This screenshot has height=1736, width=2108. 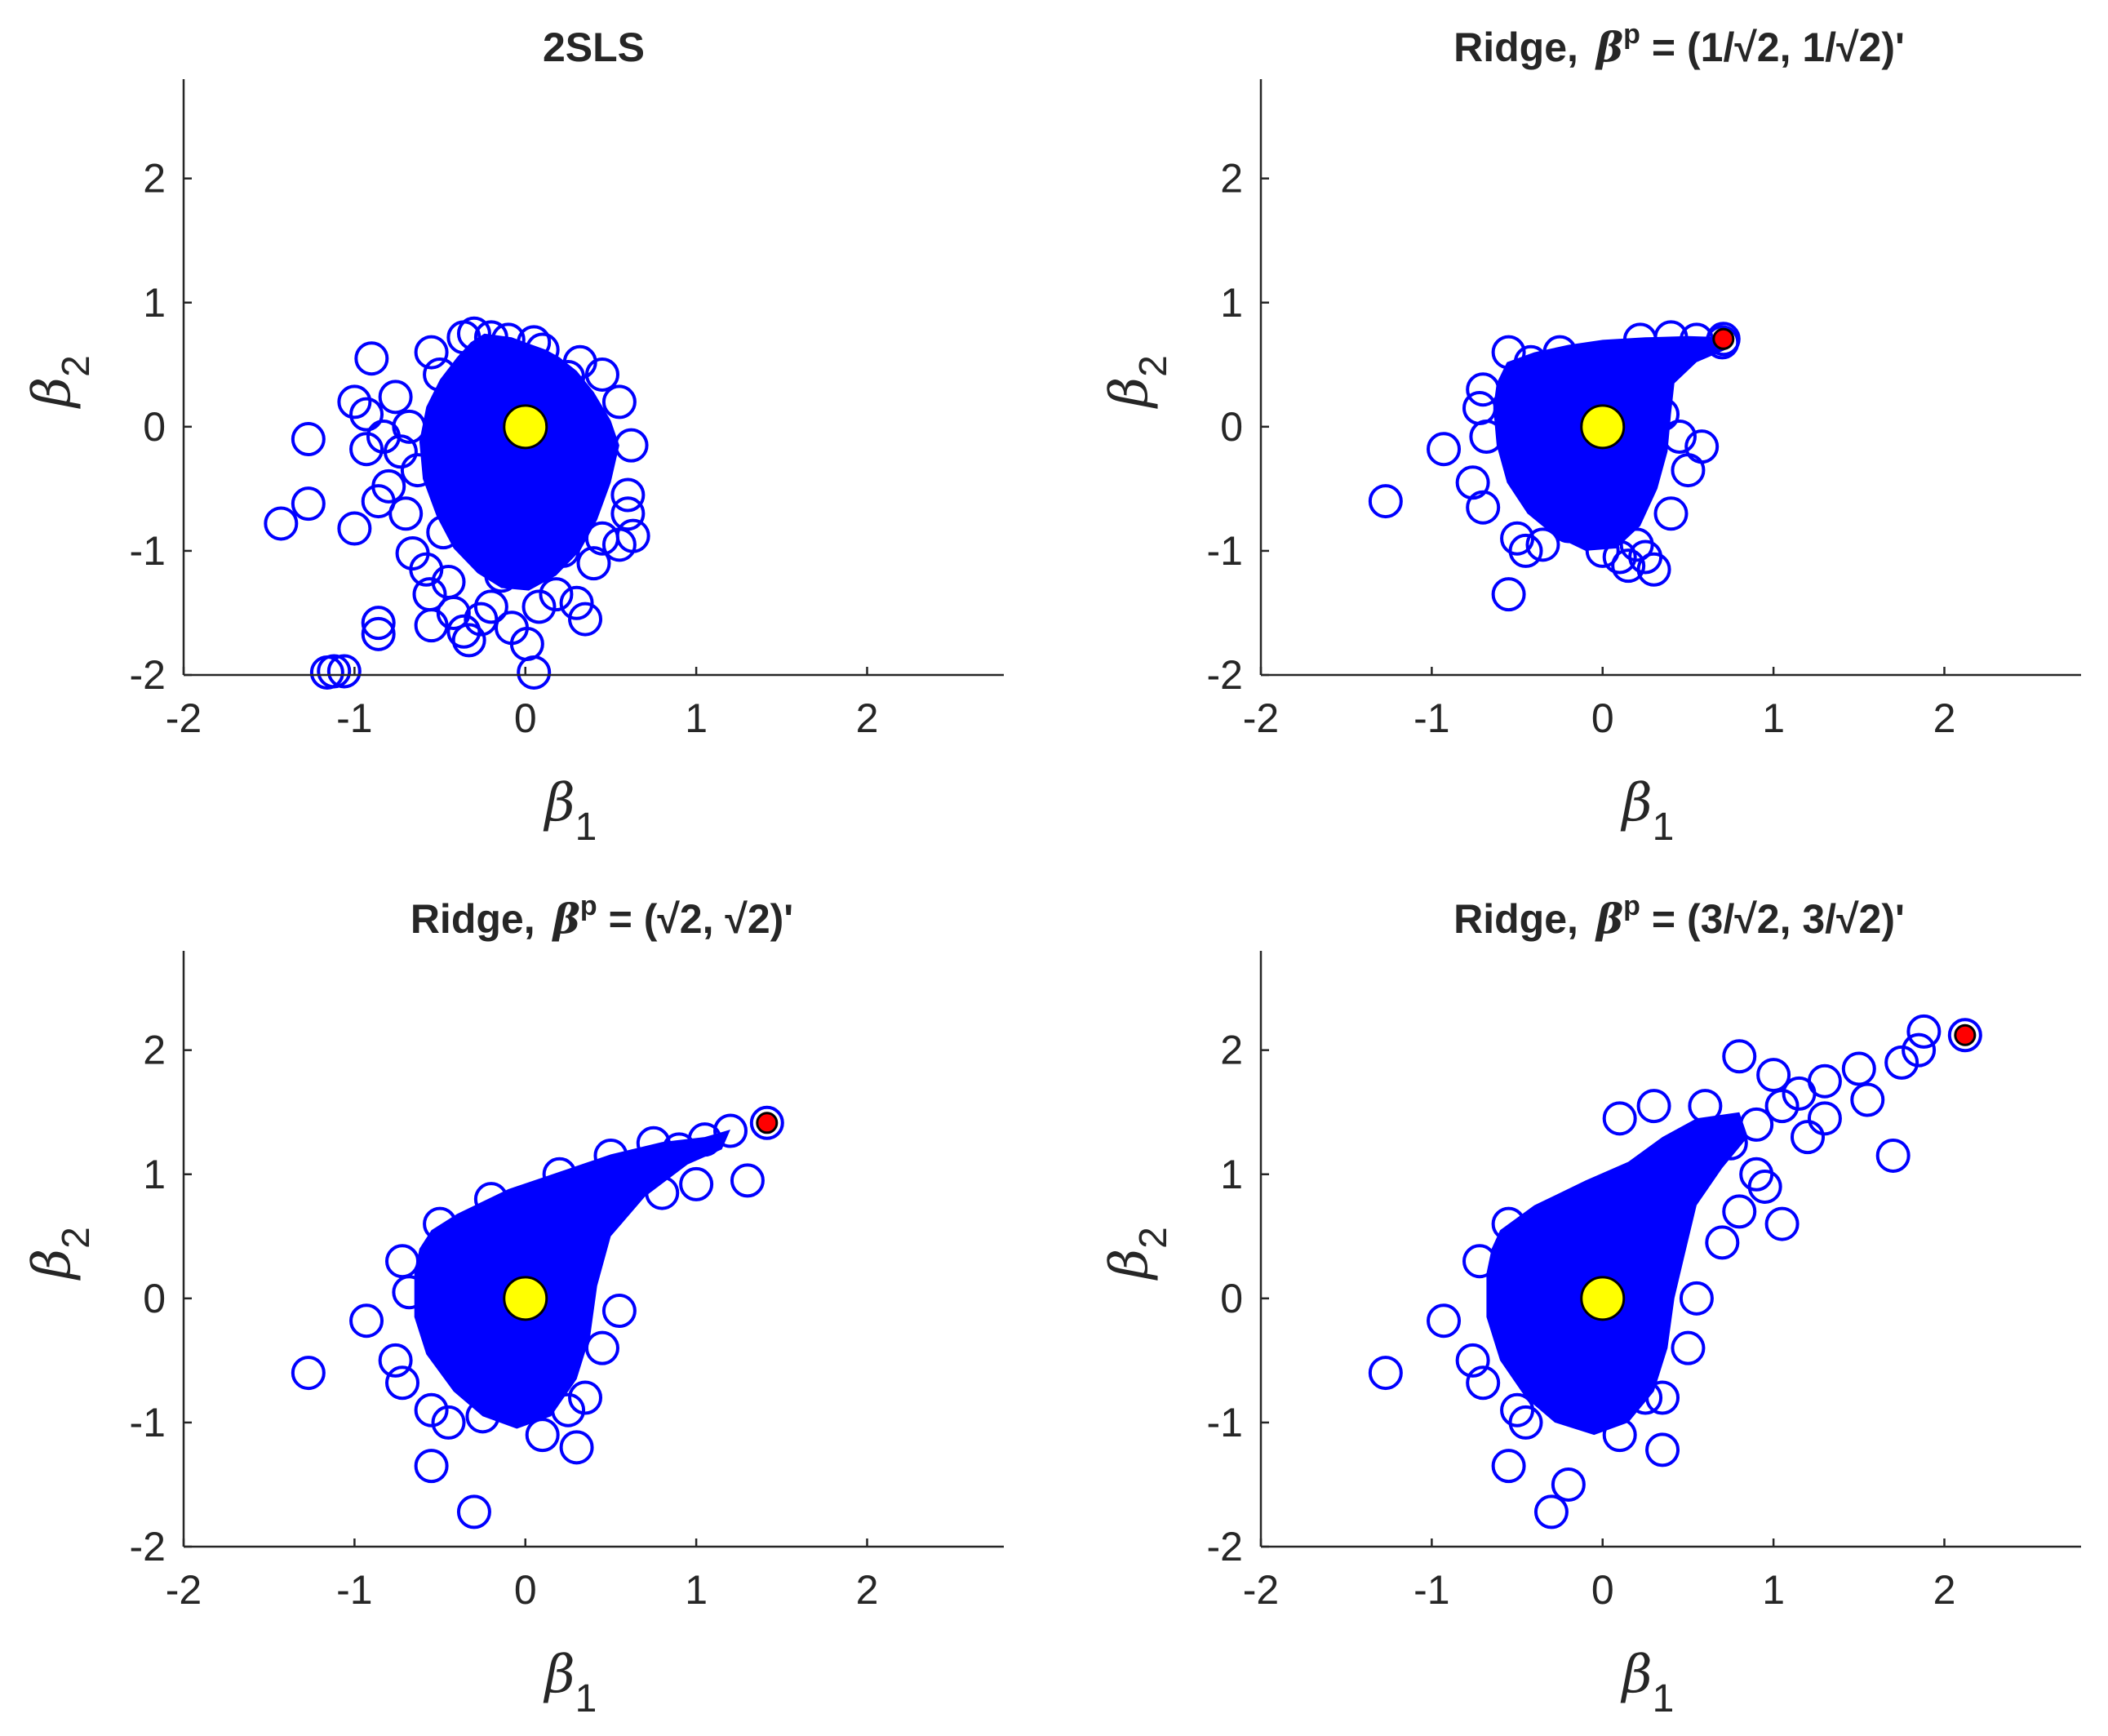 What do you see at coordinates (1609, 919) in the screenshot?
I see `title-beta: β` at bounding box center [1609, 919].